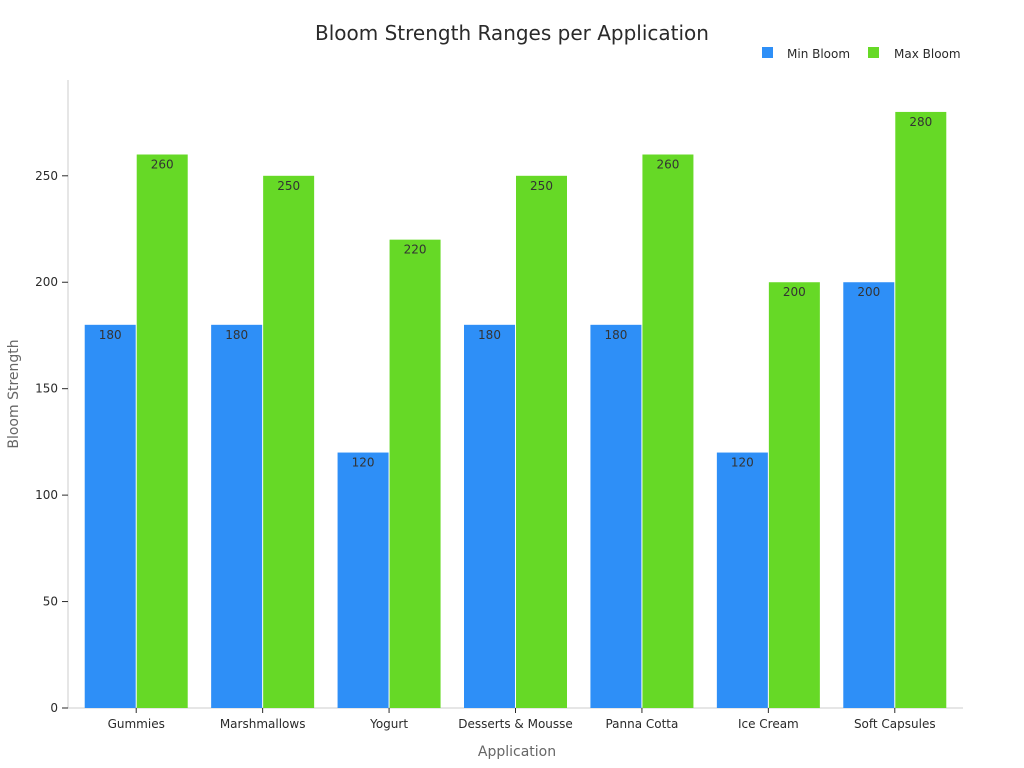  I want to click on y-tick-label: 0, so click(54, 708).